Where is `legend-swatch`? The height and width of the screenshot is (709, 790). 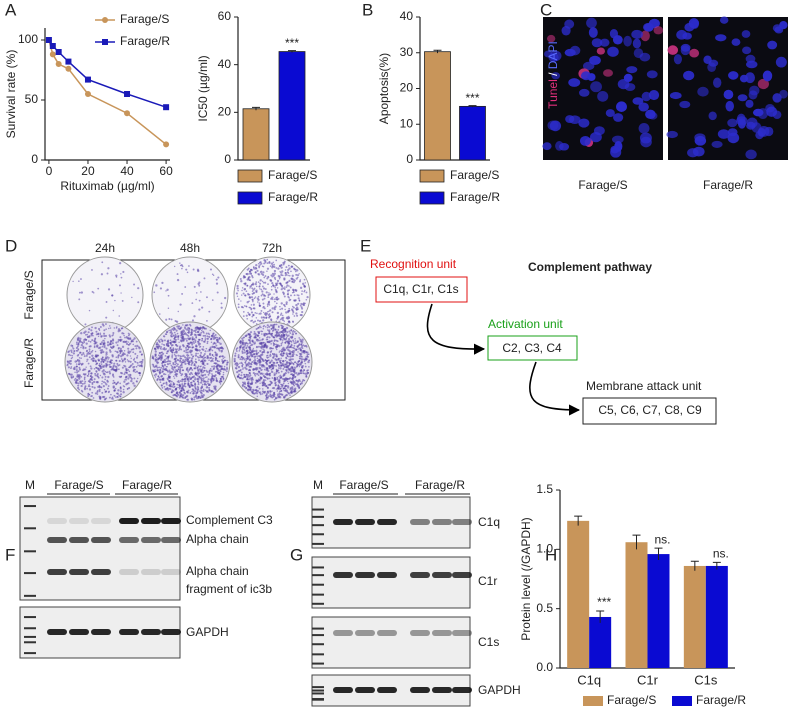
legend-swatch is located at coordinates (682, 701).